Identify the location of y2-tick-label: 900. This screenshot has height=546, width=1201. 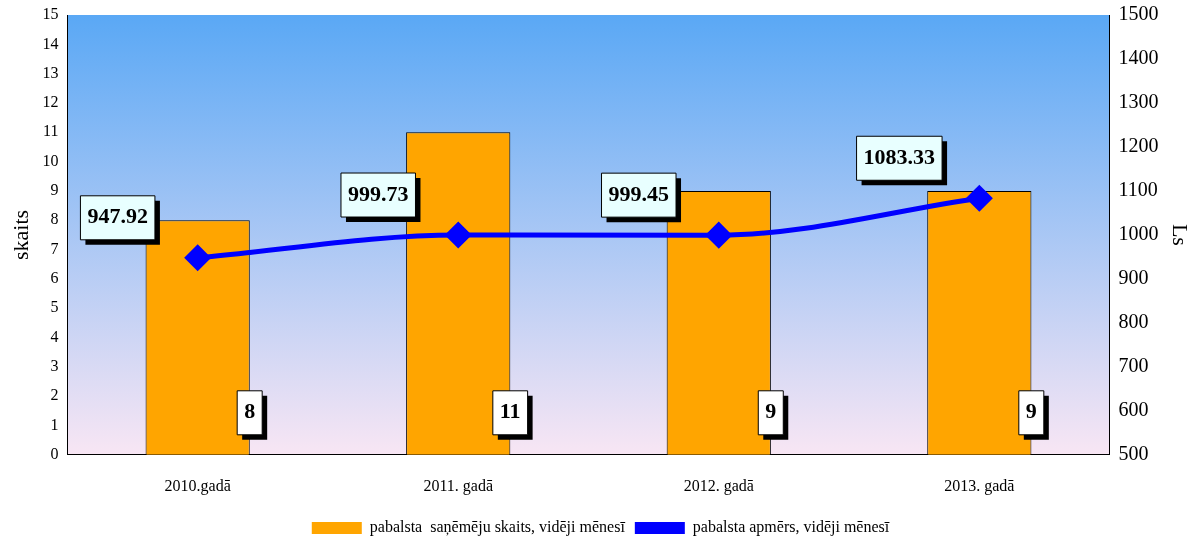
(1133, 277).